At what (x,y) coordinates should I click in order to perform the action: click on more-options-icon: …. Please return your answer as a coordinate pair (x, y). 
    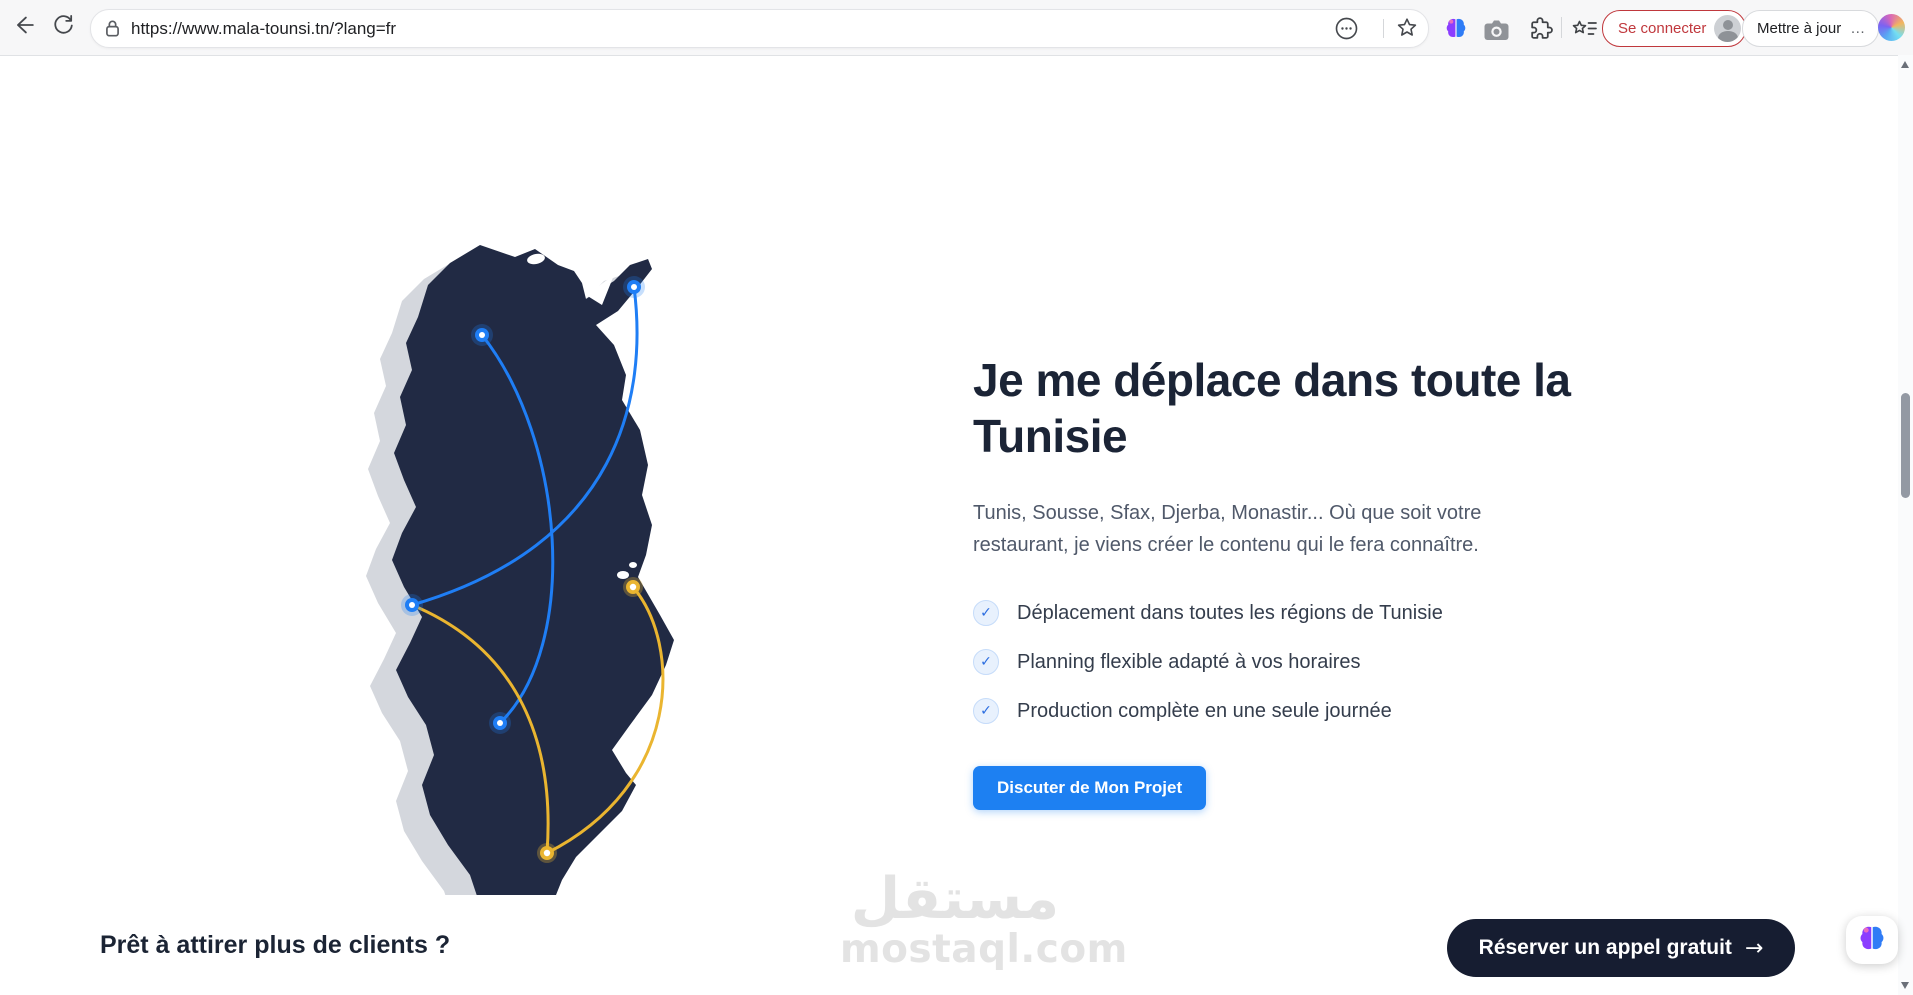
    Looking at the image, I should click on (1858, 28).